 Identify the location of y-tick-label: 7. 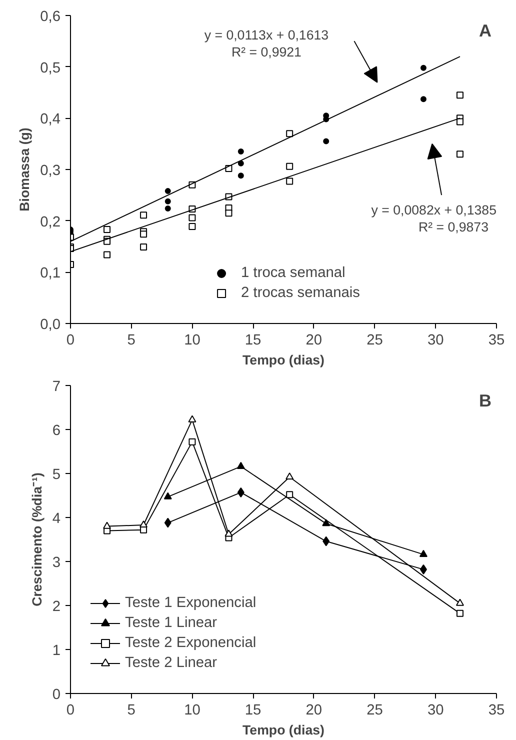
(56, 387).